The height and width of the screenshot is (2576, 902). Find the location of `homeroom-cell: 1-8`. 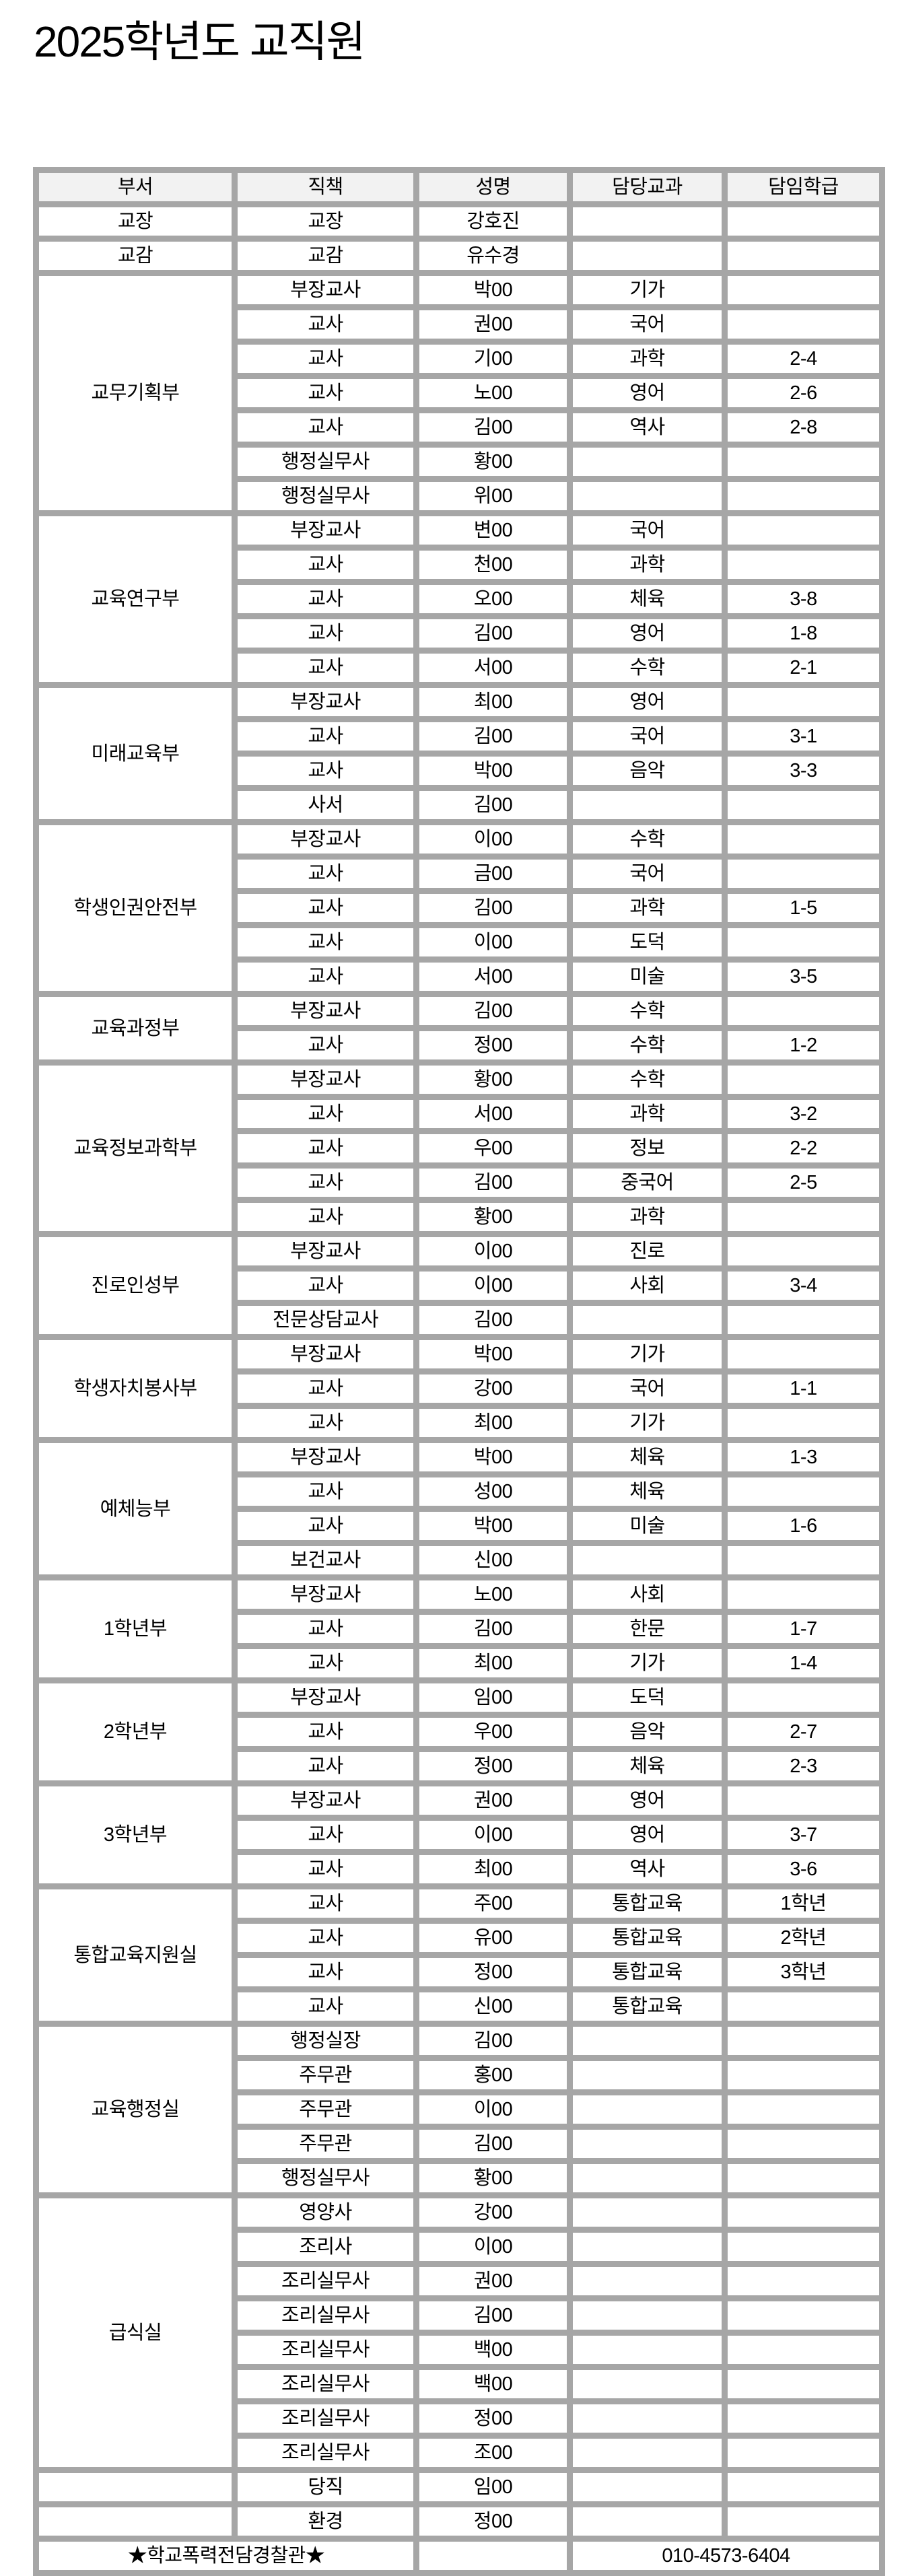

homeroom-cell: 1-8 is located at coordinates (804, 633).